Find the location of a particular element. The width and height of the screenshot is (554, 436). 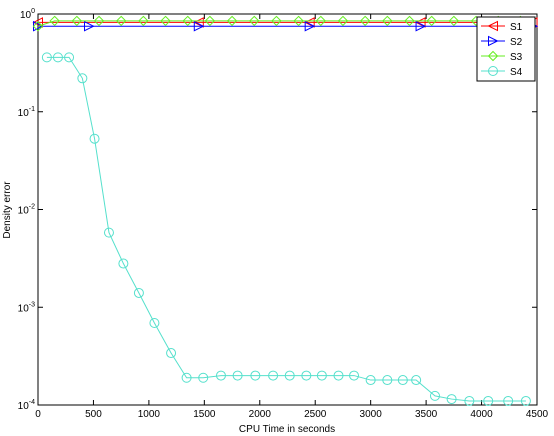

series-line is located at coordinates (279, 23).